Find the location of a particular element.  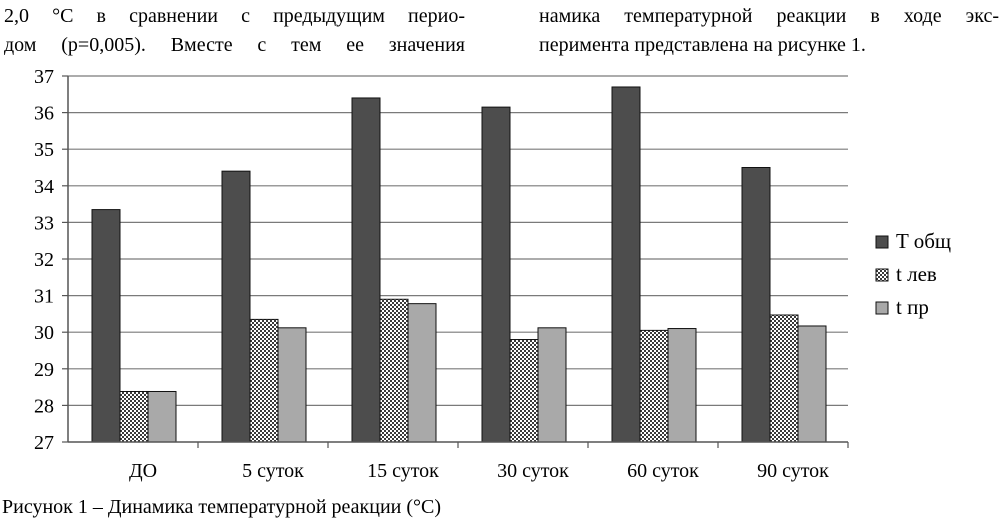

y-tick-label: 27 is located at coordinates (44, 443).